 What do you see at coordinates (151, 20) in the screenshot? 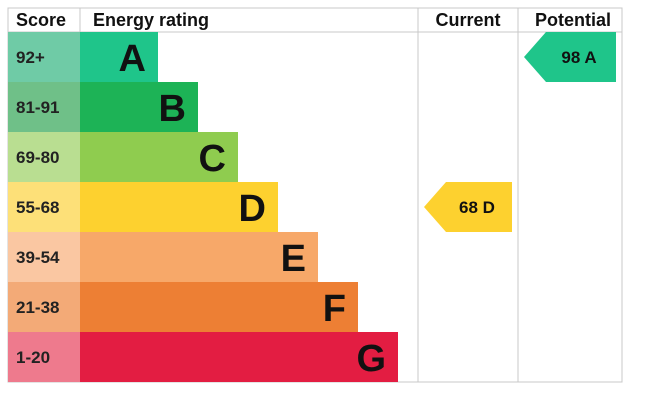
I see `header-energy-rating: Energy rating` at bounding box center [151, 20].